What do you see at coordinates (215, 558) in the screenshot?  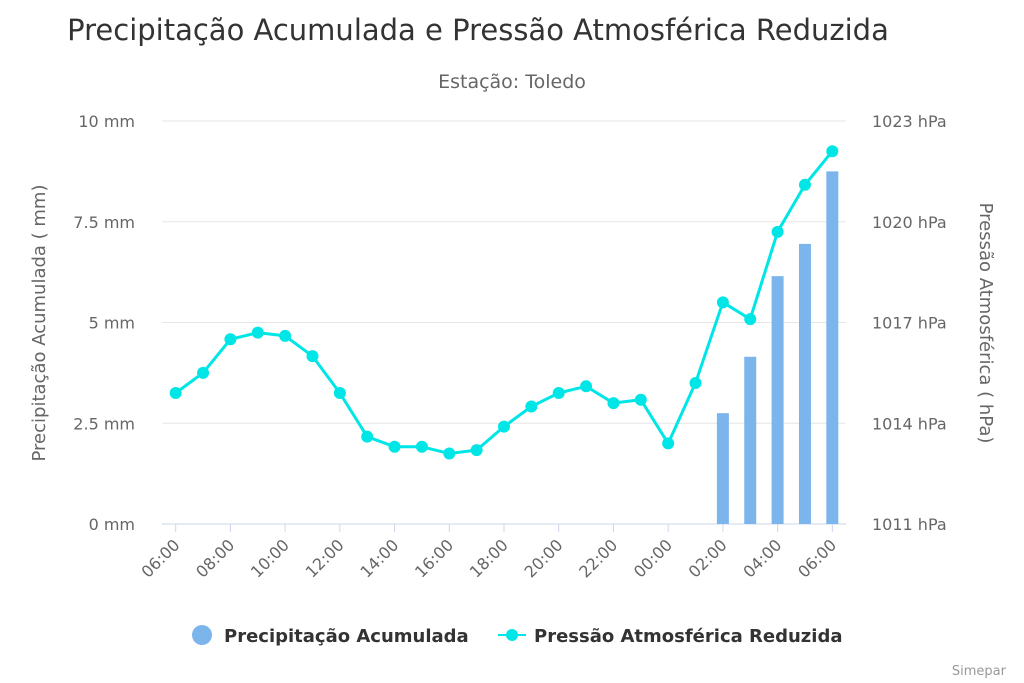 I see `x-tick-label: 08:00` at bounding box center [215, 558].